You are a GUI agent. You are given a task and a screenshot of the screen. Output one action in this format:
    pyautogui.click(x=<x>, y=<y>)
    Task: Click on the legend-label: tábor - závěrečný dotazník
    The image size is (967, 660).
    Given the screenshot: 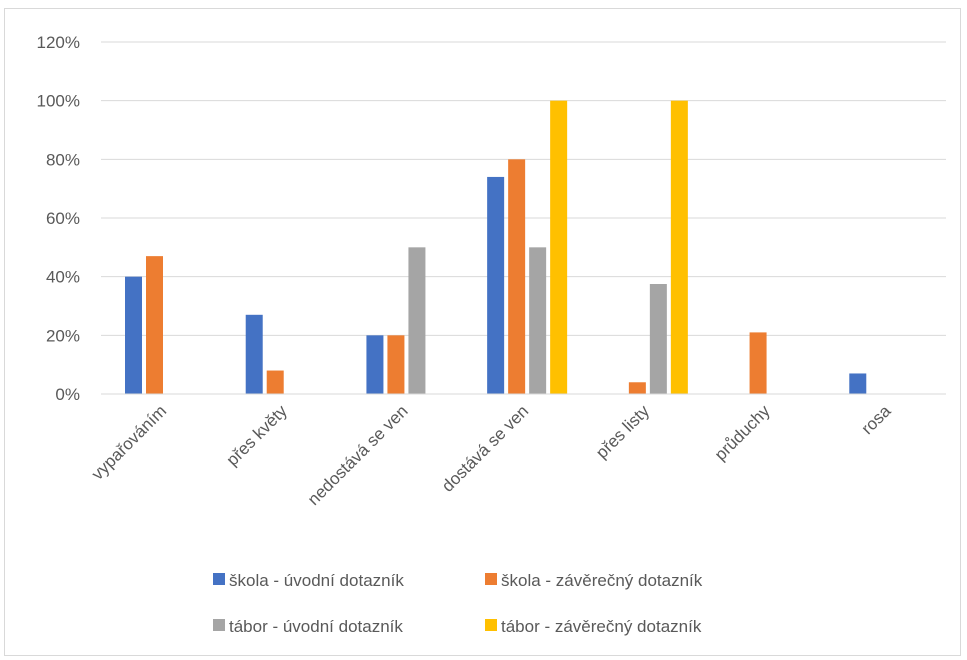 What is the action you would take?
    pyautogui.click(x=601, y=626)
    